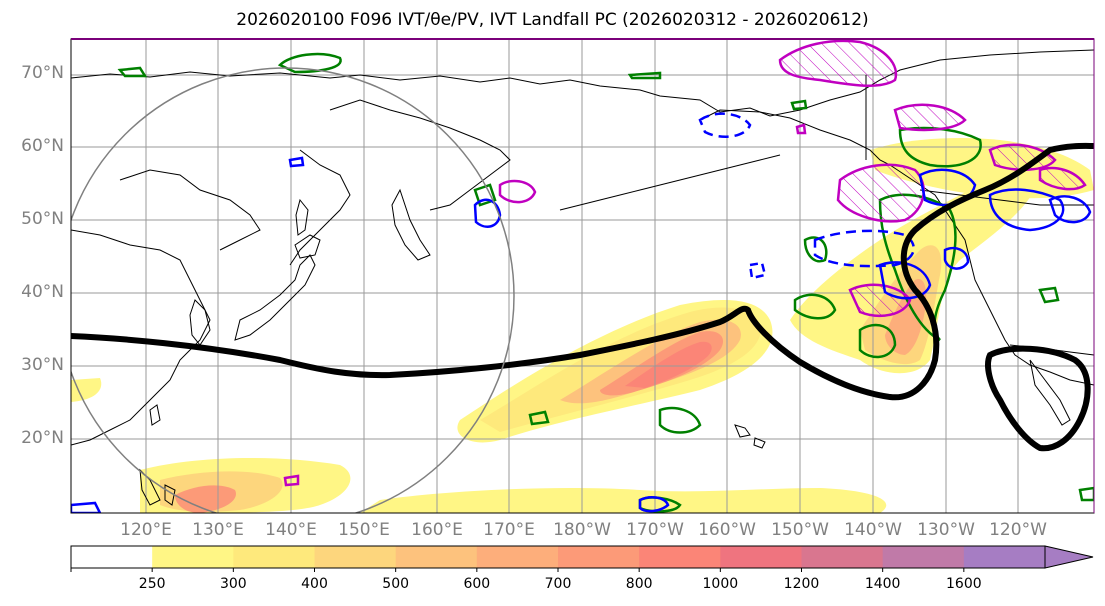 The width and height of the screenshot is (1105, 606). What do you see at coordinates (487, 213) in the screenshot?
I see `pv-n1` at bounding box center [487, 213].